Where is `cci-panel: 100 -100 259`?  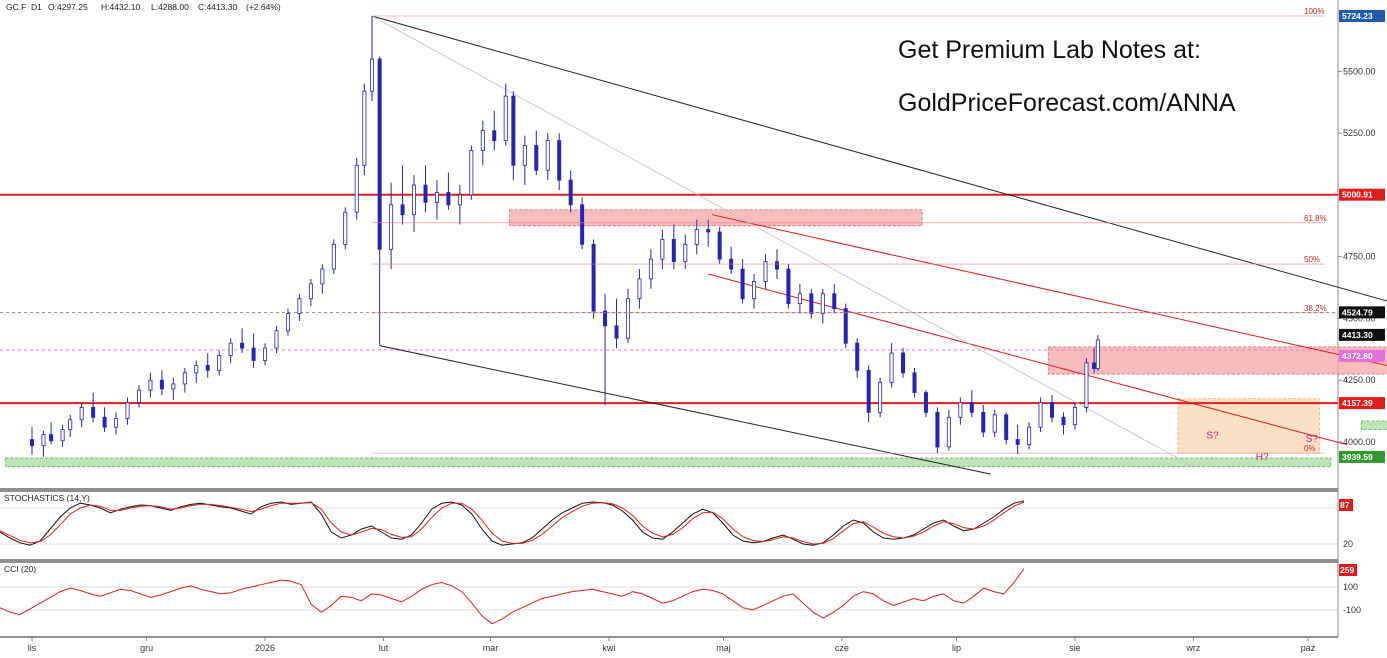
cci-panel: 100 -100 259 is located at coordinates (680, 594).